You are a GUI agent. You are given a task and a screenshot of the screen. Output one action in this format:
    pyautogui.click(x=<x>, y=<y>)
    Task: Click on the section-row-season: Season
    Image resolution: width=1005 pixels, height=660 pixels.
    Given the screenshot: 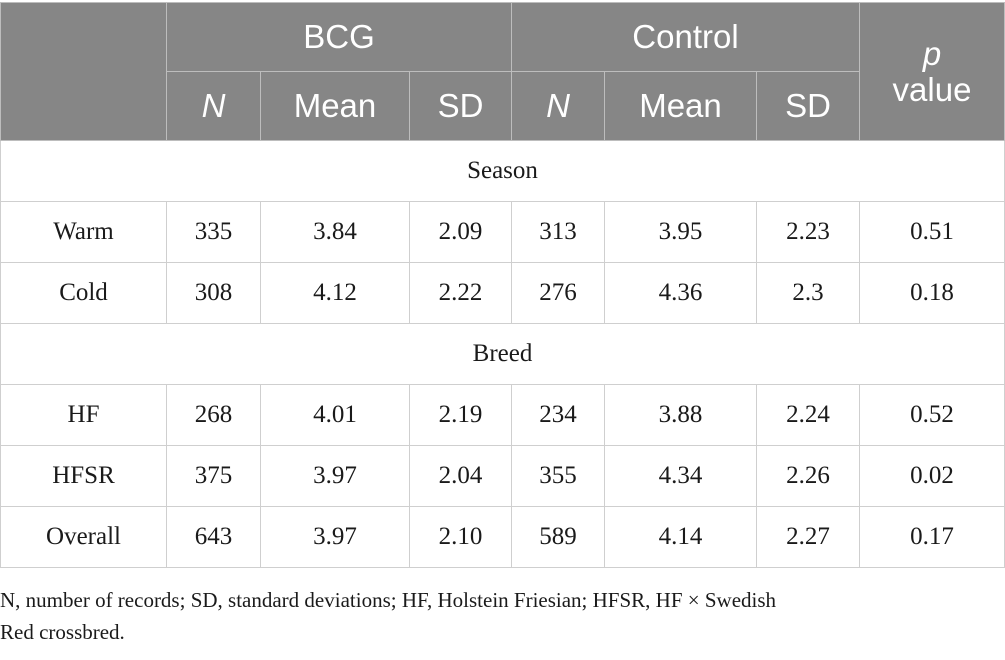 What is the action you would take?
    pyautogui.click(x=502, y=171)
    